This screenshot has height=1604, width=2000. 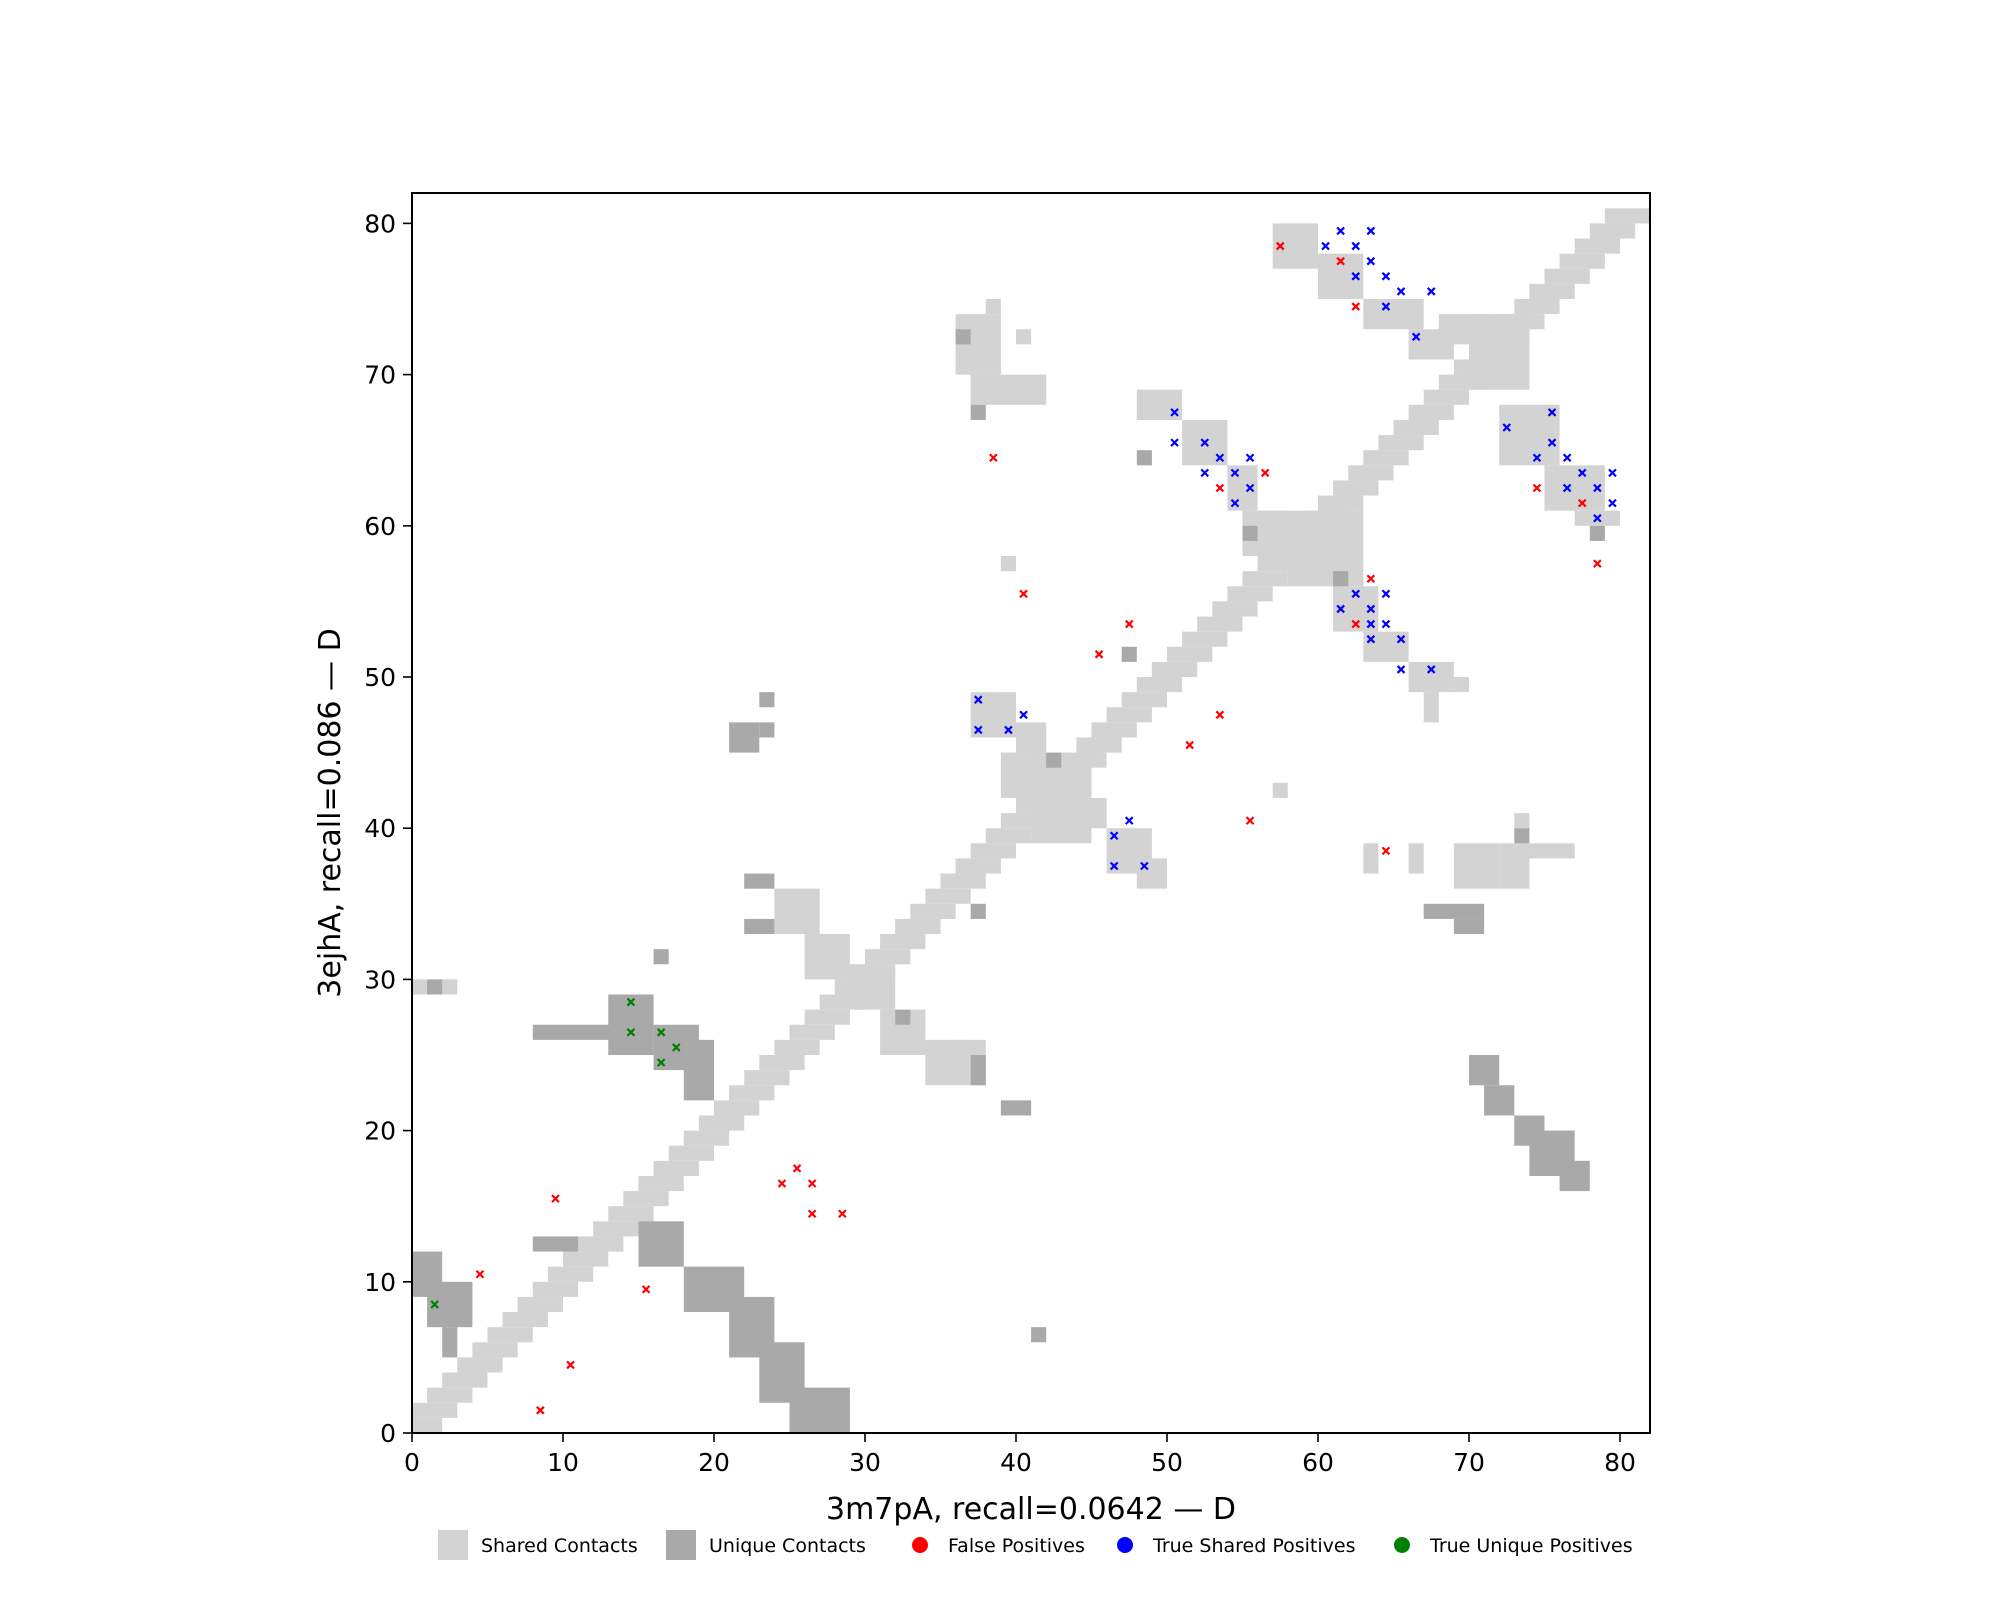 What do you see at coordinates (538, 1545) in the screenshot?
I see `legend-item: Shared Contacts` at bounding box center [538, 1545].